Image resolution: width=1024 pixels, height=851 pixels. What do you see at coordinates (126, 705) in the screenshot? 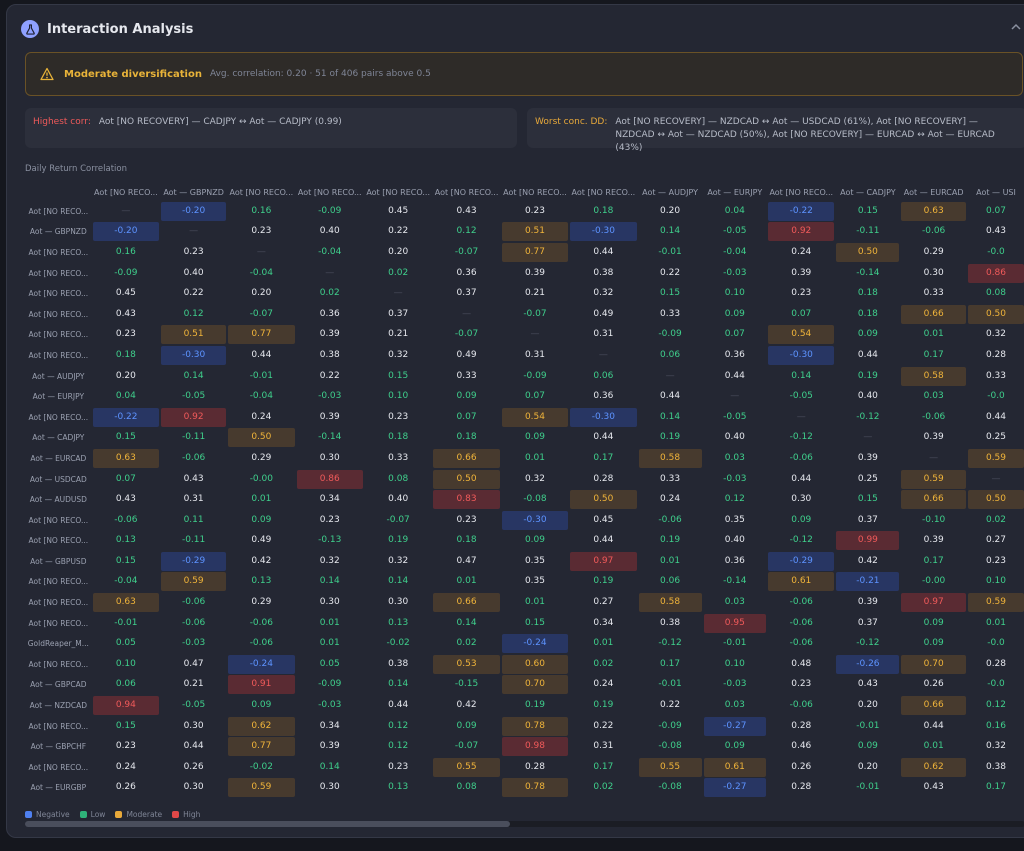
I see `correlation-cell: 0.94` at bounding box center [126, 705].